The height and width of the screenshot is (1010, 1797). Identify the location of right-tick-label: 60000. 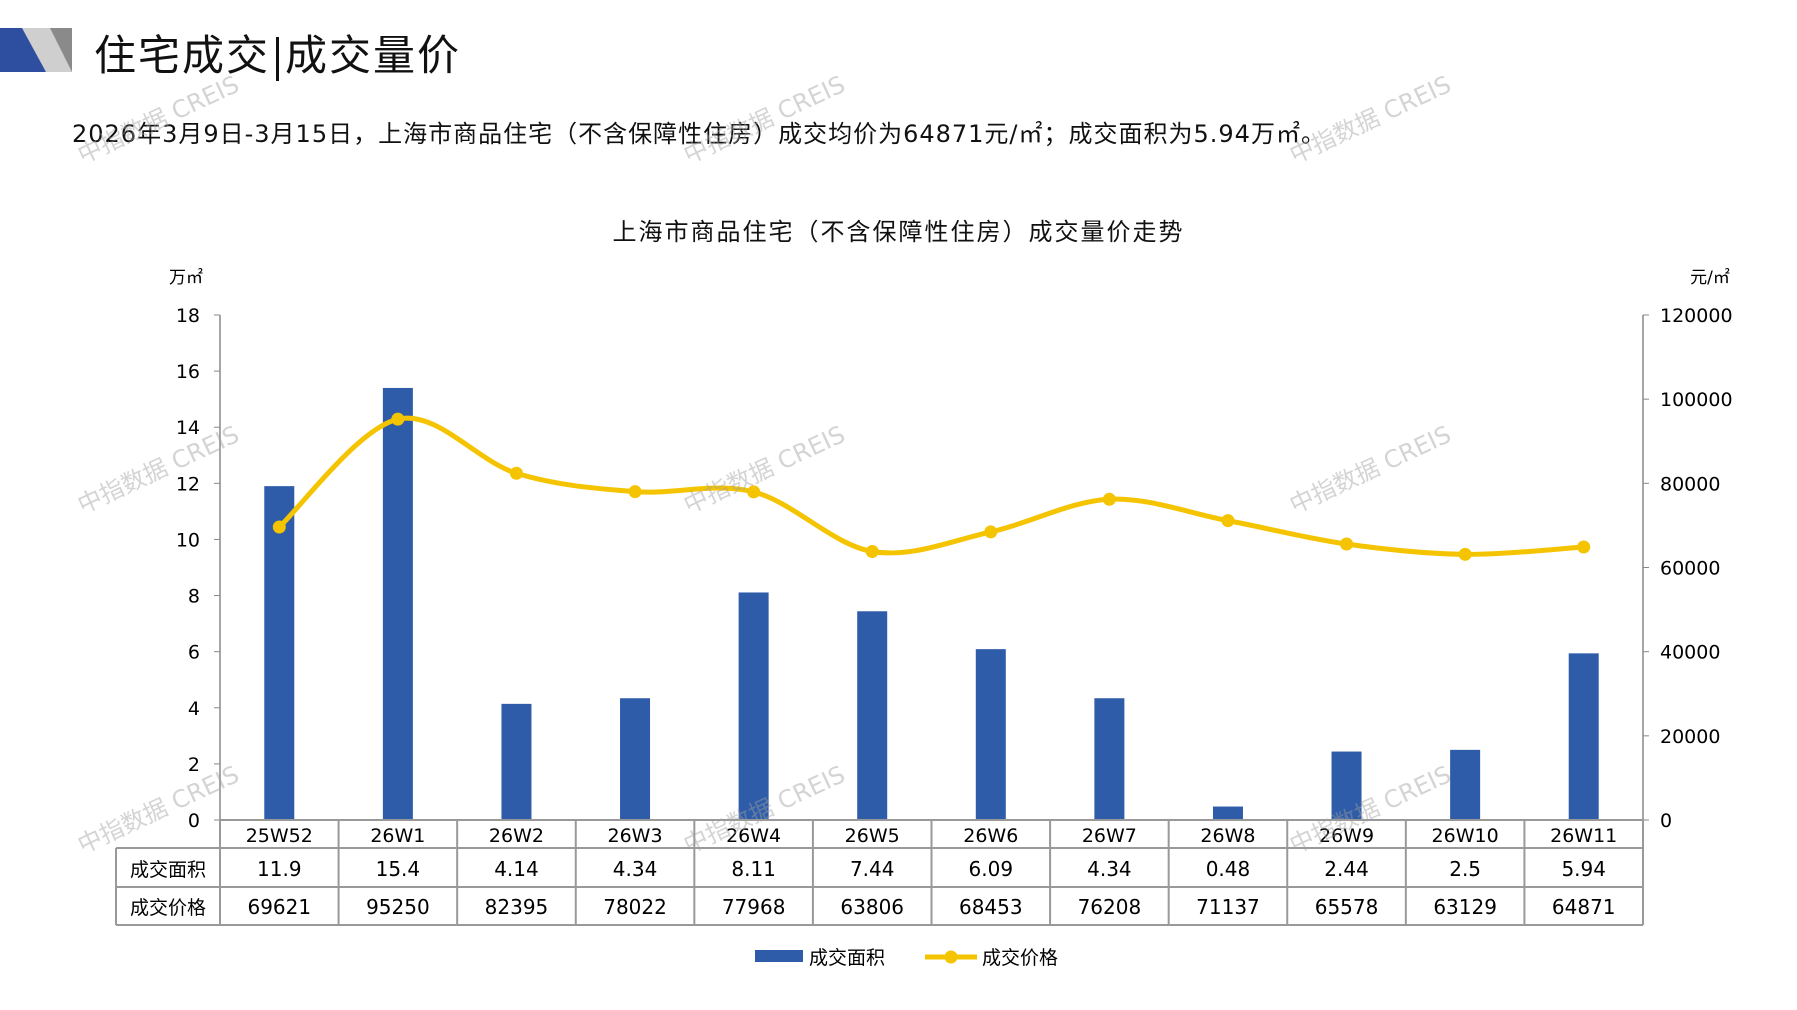
(1690, 569).